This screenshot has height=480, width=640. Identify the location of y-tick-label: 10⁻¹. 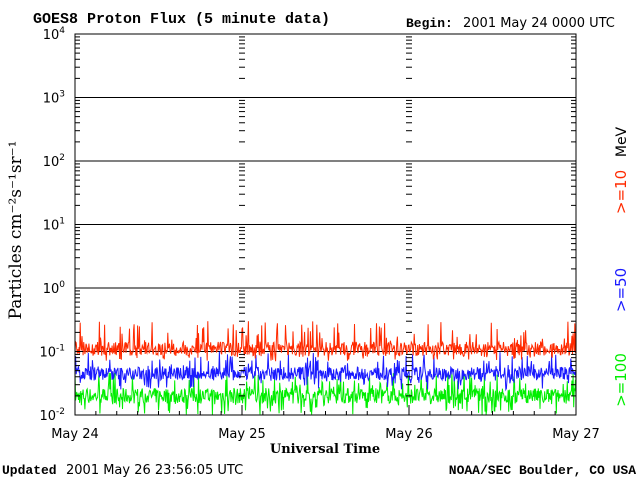
(52, 352).